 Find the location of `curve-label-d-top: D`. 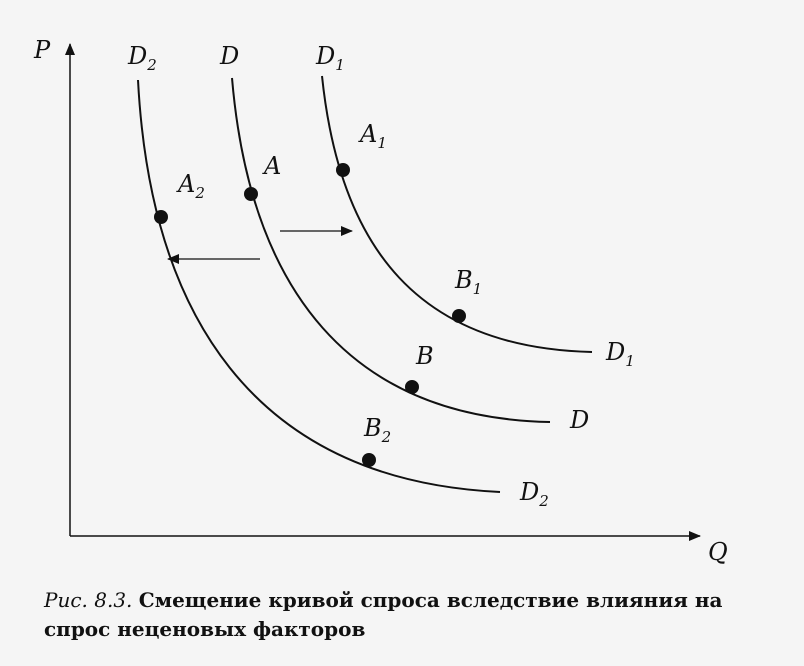

curve-label-d-top: D is located at coordinates (229, 56).